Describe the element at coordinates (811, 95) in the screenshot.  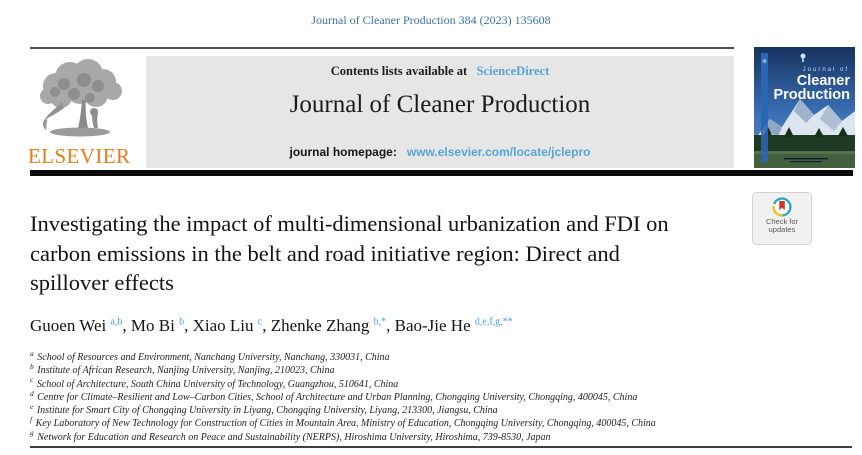
I see `cover-line3: Production` at that location.